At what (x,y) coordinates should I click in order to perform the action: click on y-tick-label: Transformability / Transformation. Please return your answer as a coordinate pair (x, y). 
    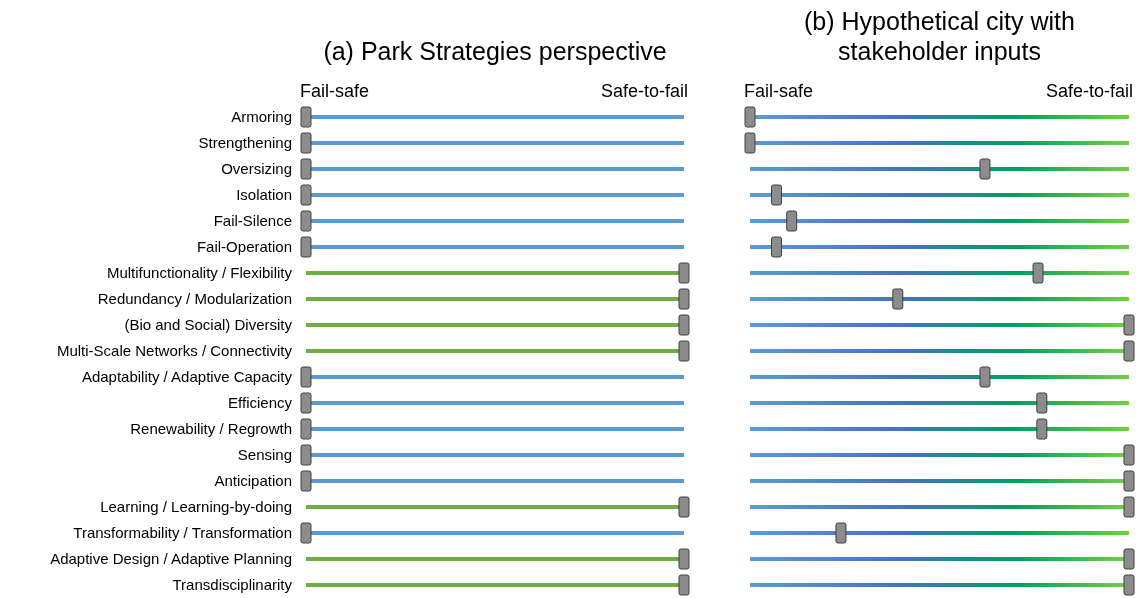
    Looking at the image, I should click on (182, 532).